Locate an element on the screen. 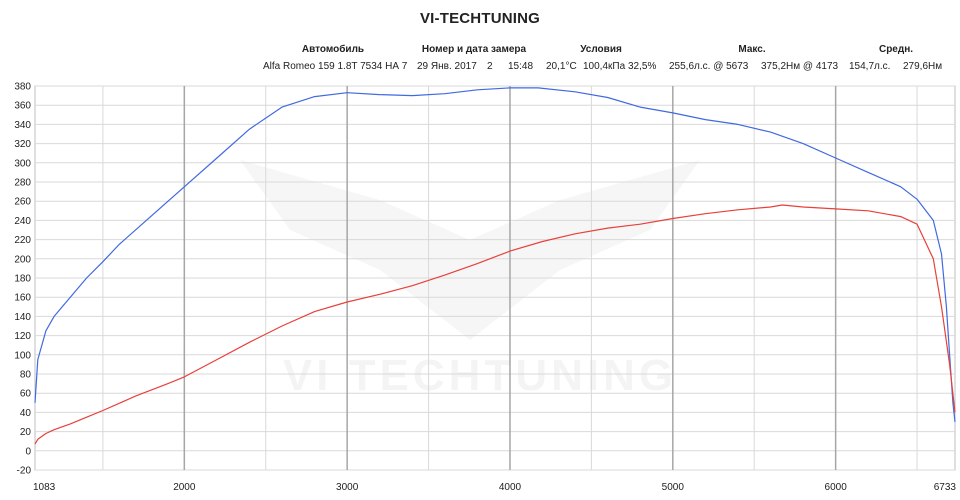 Image resolution: width=960 pixels, height=500 pixels. chart-title: VI-TECHTUNING is located at coordinates (480, 18).